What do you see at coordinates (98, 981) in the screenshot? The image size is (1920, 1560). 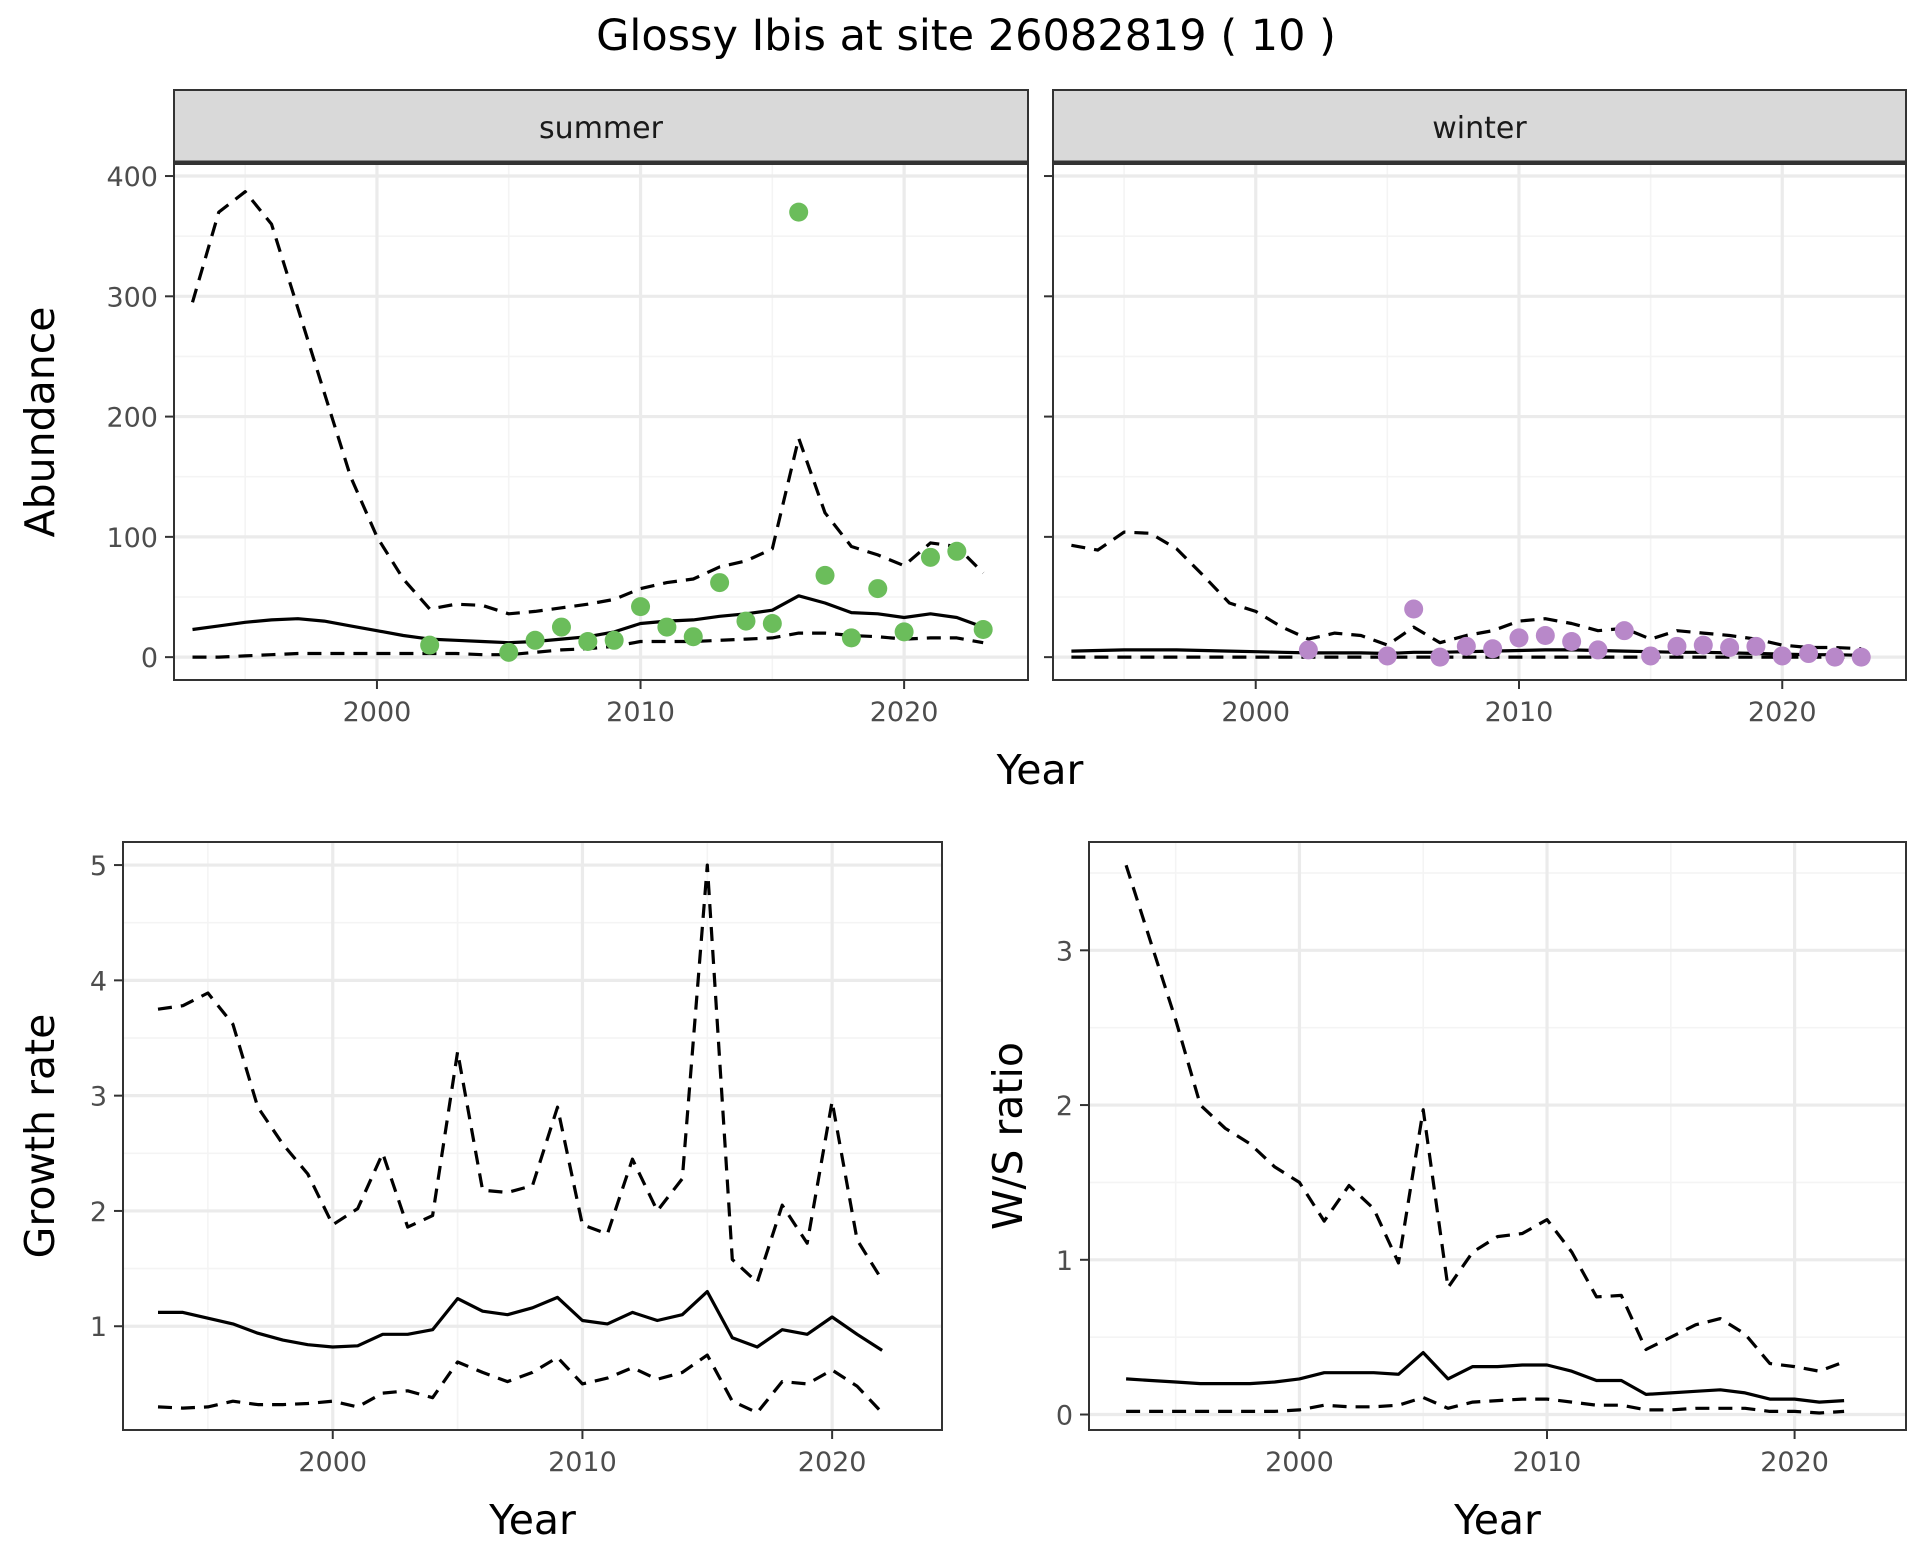 I see `y-tick-label: 4` at bounding box center [98, 981].